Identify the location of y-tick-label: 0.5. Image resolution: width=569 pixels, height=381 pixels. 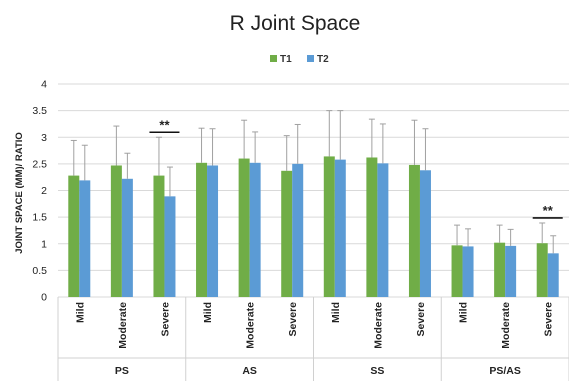
(39, 271).